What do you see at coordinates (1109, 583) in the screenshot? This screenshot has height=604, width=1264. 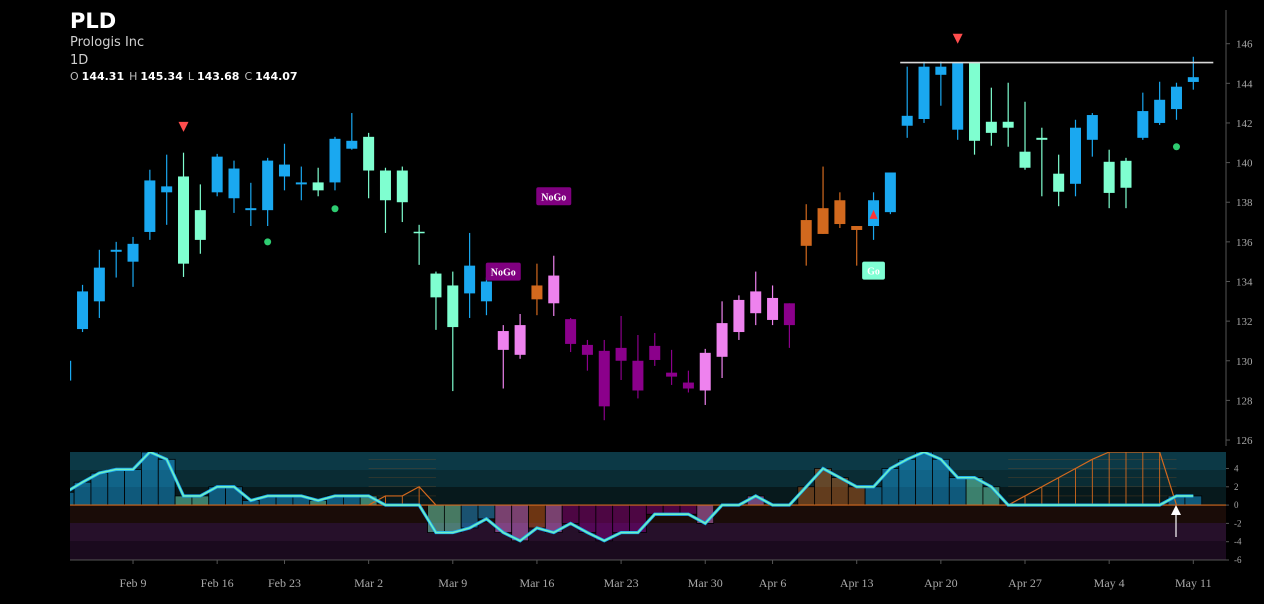 I see `x-tick-label: May 4` at bounding box center [1109, 583].